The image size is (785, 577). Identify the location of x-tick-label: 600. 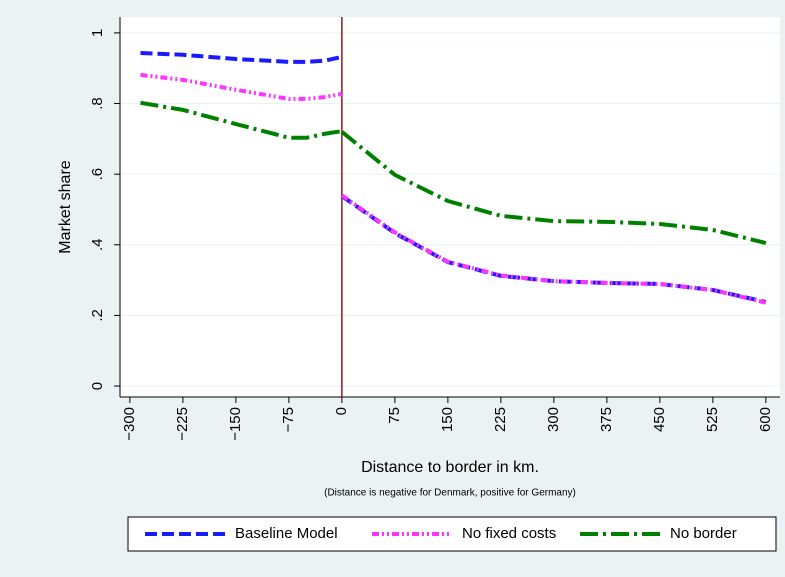
(765, 419).